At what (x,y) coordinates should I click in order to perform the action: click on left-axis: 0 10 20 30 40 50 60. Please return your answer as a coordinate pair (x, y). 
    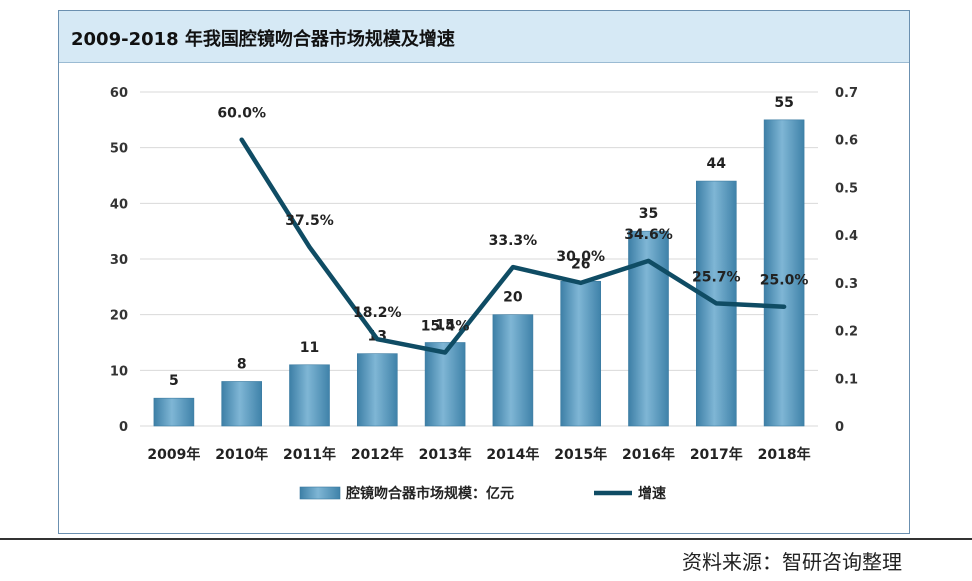
    Looking at the image, I should click on (119, 260).